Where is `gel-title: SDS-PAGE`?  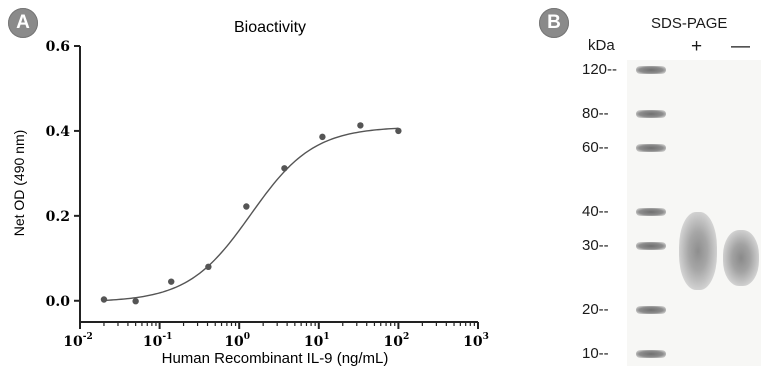 gel-title: SDS-PAGE is located at coordinates (689, 23).